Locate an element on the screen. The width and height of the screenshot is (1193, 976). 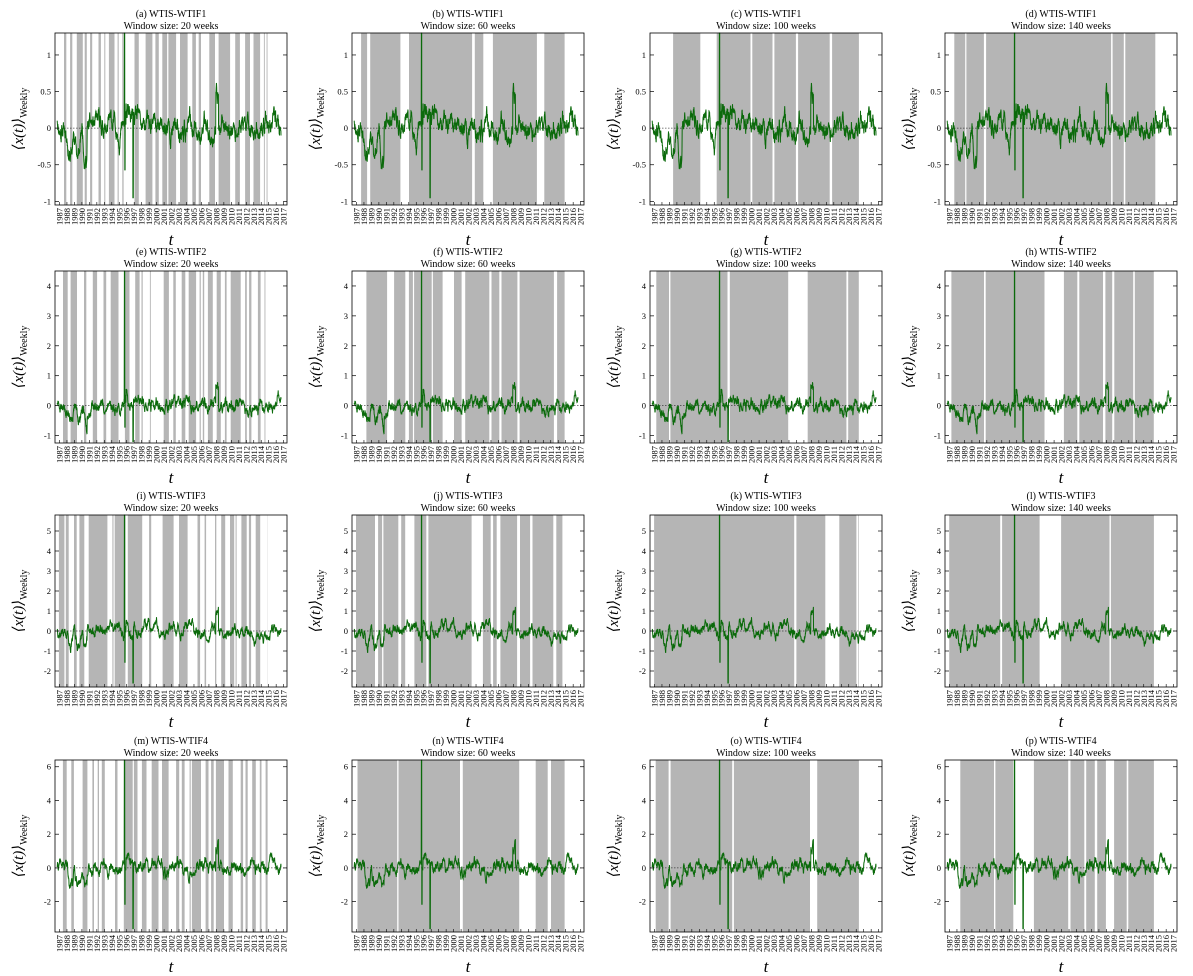
panel-subtitle: Window size: 60 weeks is located at coordinates (468, 508).